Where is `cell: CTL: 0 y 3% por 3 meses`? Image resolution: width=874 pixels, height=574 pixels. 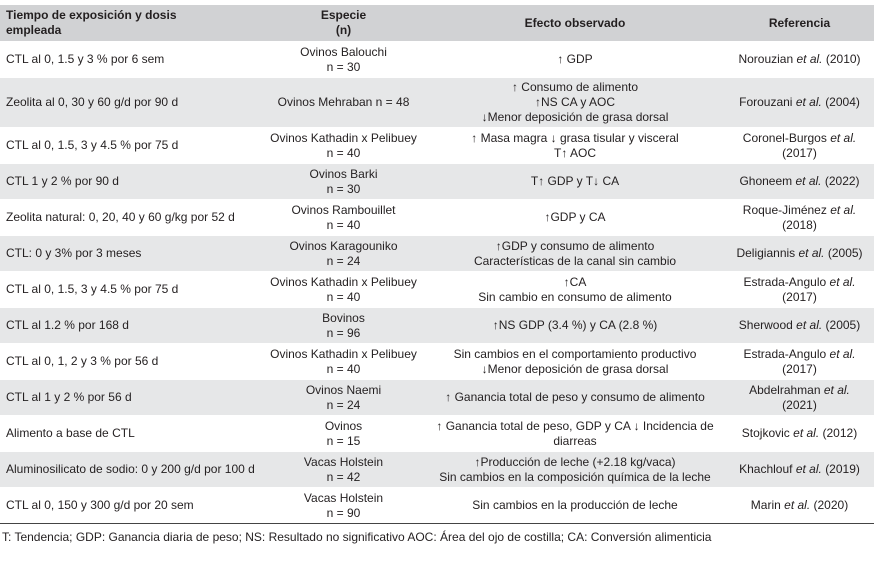
cell: CTL: 0 y 3% por 3 meses is located at coordinates (131, 253).